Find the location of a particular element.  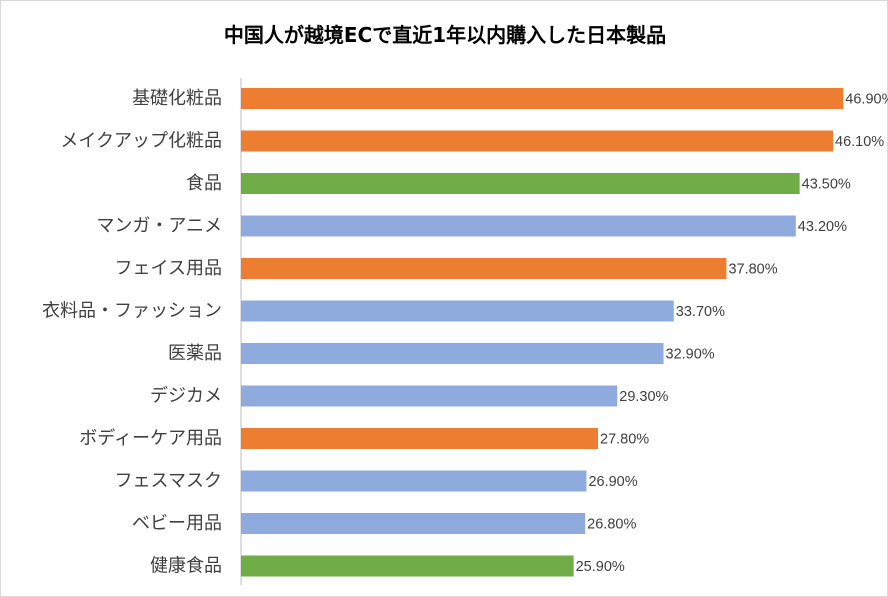

data-label: 29.30% is located at coordinates (643, 397).